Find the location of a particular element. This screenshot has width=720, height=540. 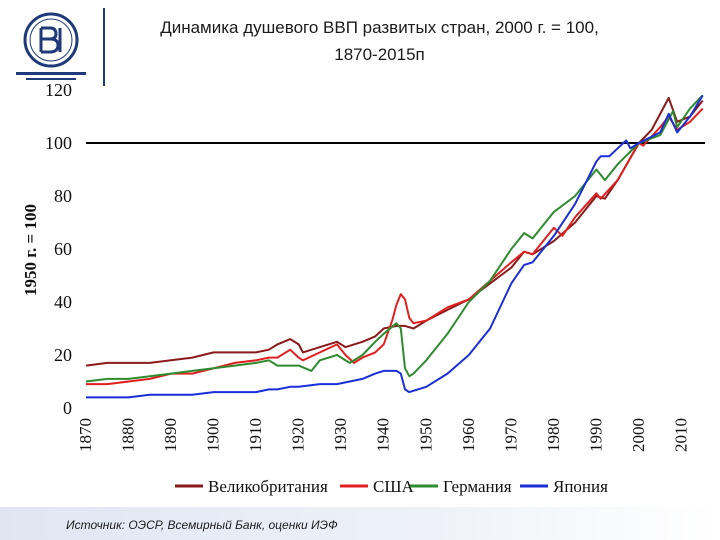

x-tick-label: 1910 is located at coordinates (255, 435).